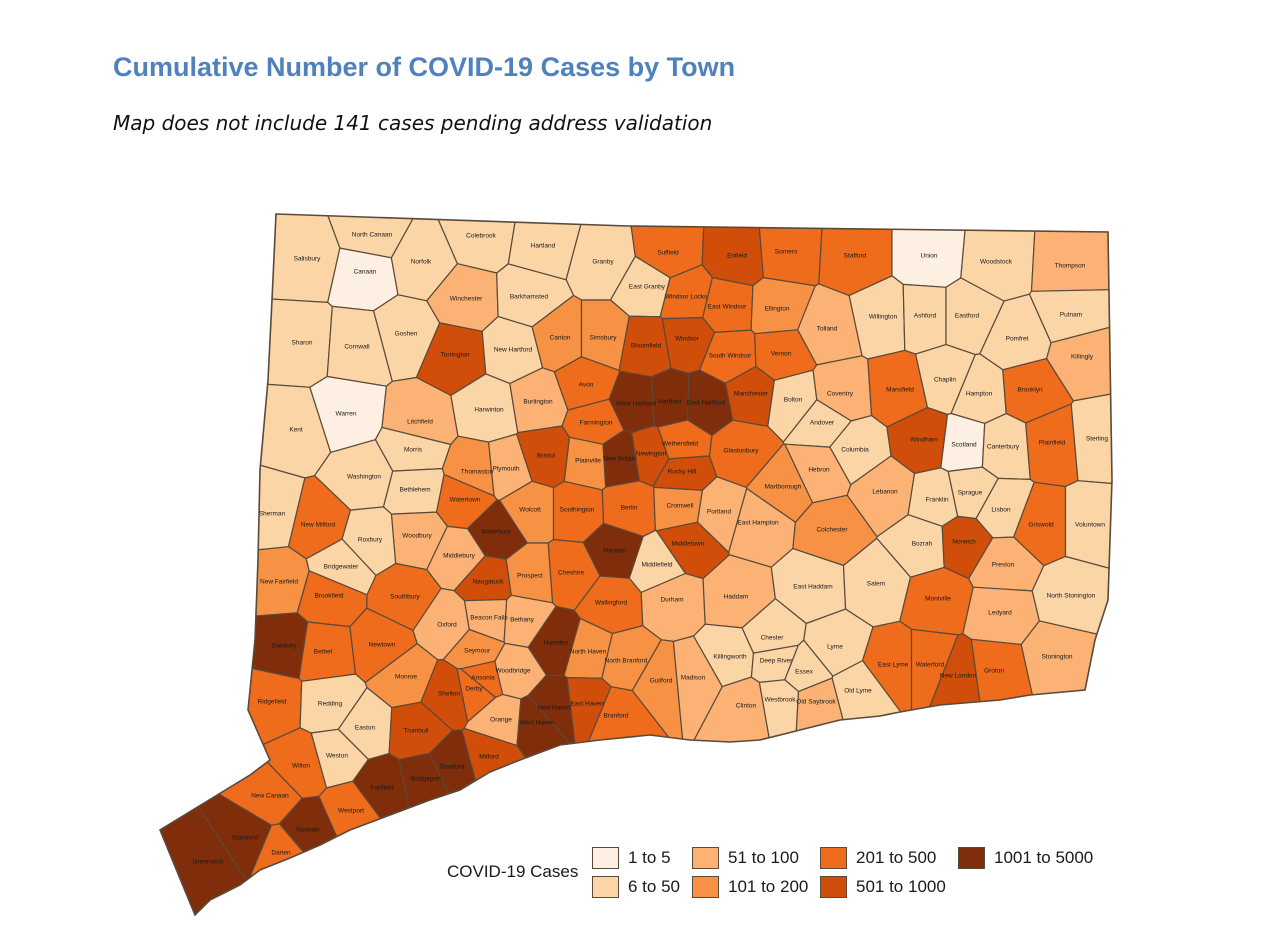 This screenshot has width=1280, height=934. I want to click on town-label-goshen: Goshen, so click(406, 334).